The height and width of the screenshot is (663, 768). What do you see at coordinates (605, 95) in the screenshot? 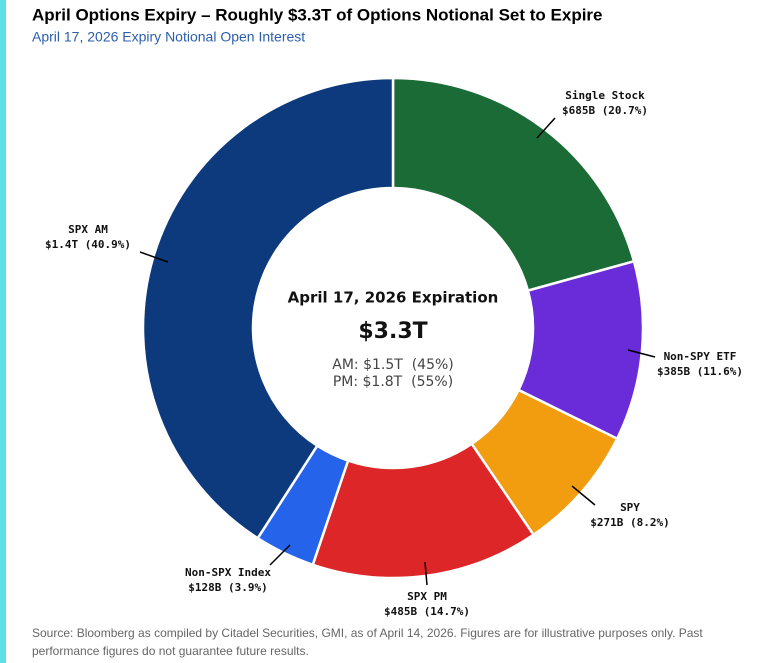
I see `slice-label: Single Stock` at bounding box center [605, 95].